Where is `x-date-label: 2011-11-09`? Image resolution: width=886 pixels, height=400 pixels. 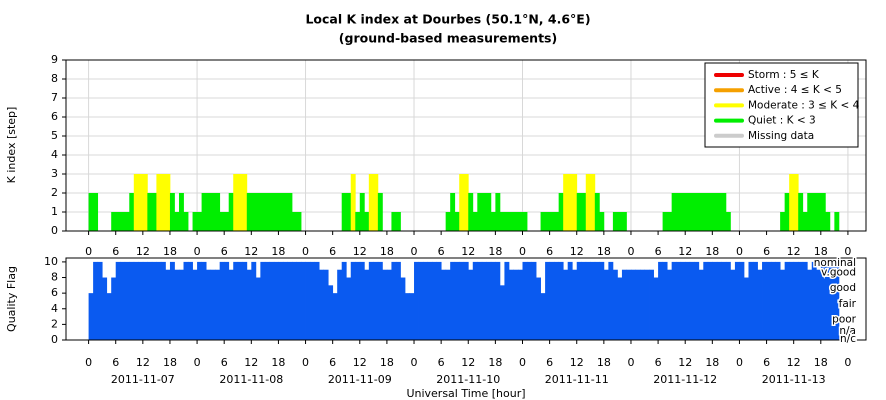 x-date-label: 2011-11-09 is located at coordinates (360, 379).